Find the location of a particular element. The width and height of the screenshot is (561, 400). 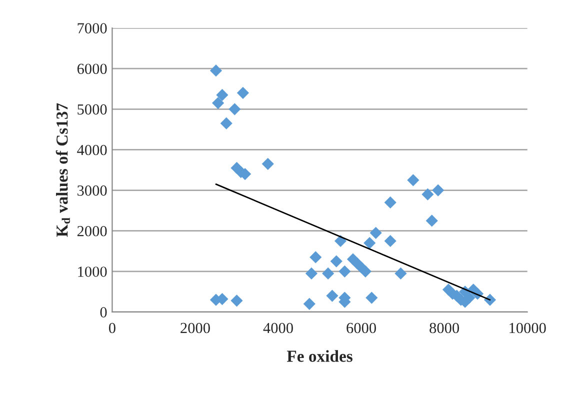

y-tick-label: 4000 is located at coordinates (92, 150).